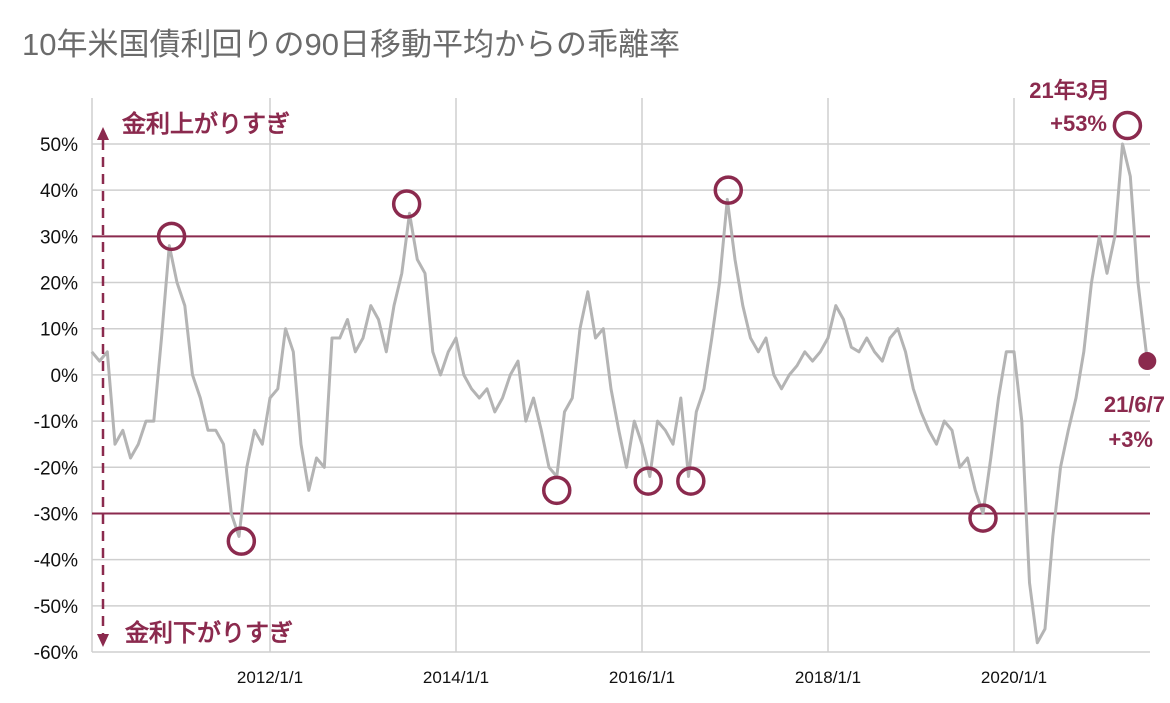 This screenshot has width=1170, height=703. What do you see at coordinates (1078, 123) in the screenshot?
I see `peak-label-value: +53%` at bounding box center [1078, 123].